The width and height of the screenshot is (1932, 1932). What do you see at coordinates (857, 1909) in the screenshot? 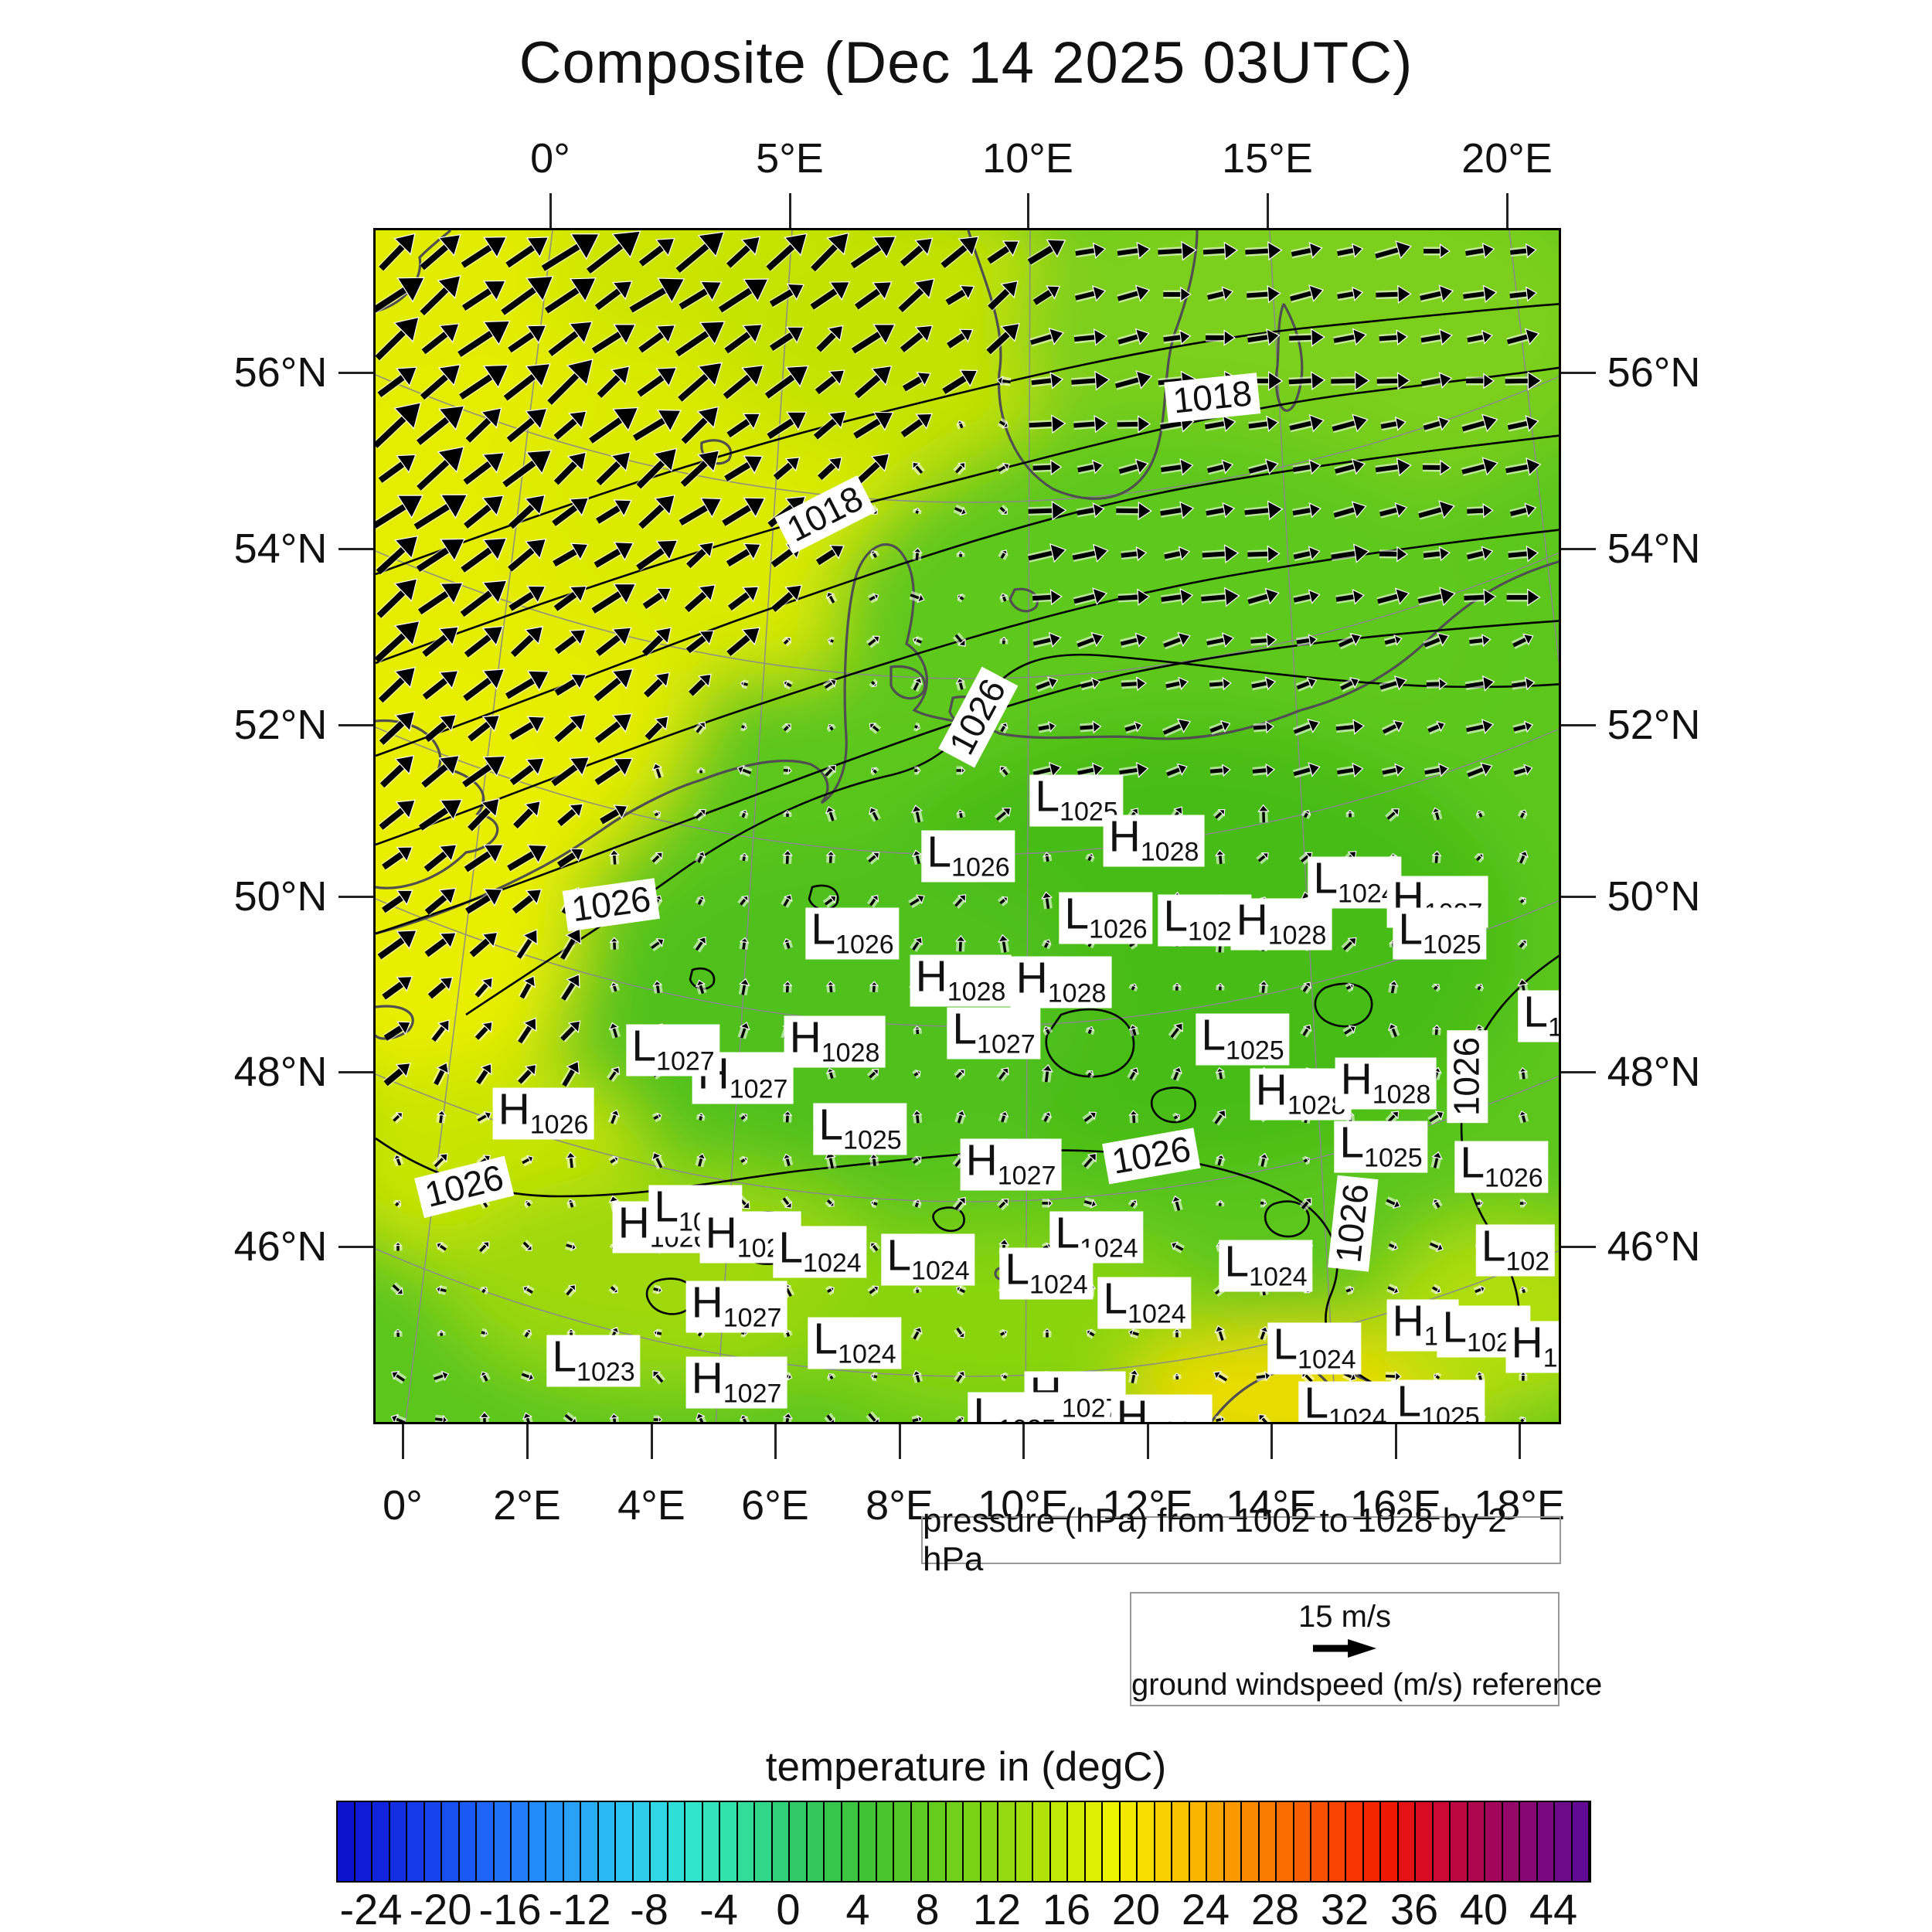
I see `colorbar-tick-label: 4` at bounding box center [857, 1909].